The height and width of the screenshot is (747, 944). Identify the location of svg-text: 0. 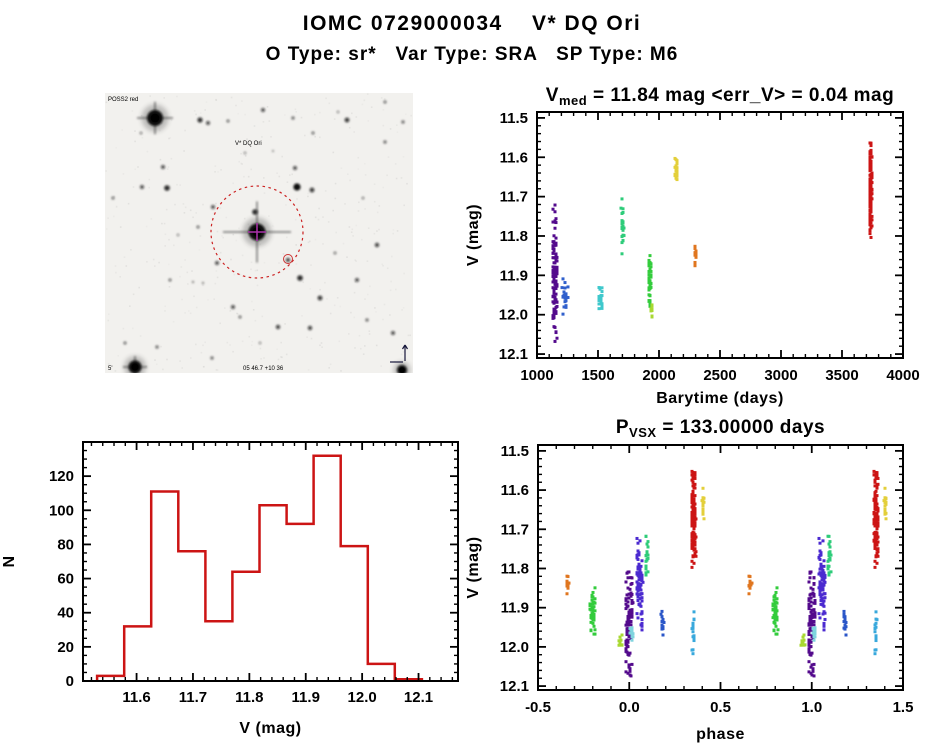
(70, 681).